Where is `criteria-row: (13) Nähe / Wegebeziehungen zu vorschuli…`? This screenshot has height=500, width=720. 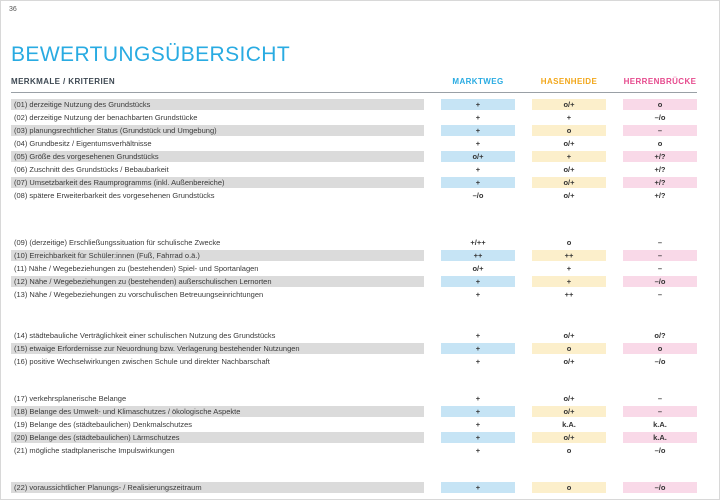 criteria-row: (13) Nähe / Wegebeziehungen zu vorschuli… is located at coordinates (354, 294).